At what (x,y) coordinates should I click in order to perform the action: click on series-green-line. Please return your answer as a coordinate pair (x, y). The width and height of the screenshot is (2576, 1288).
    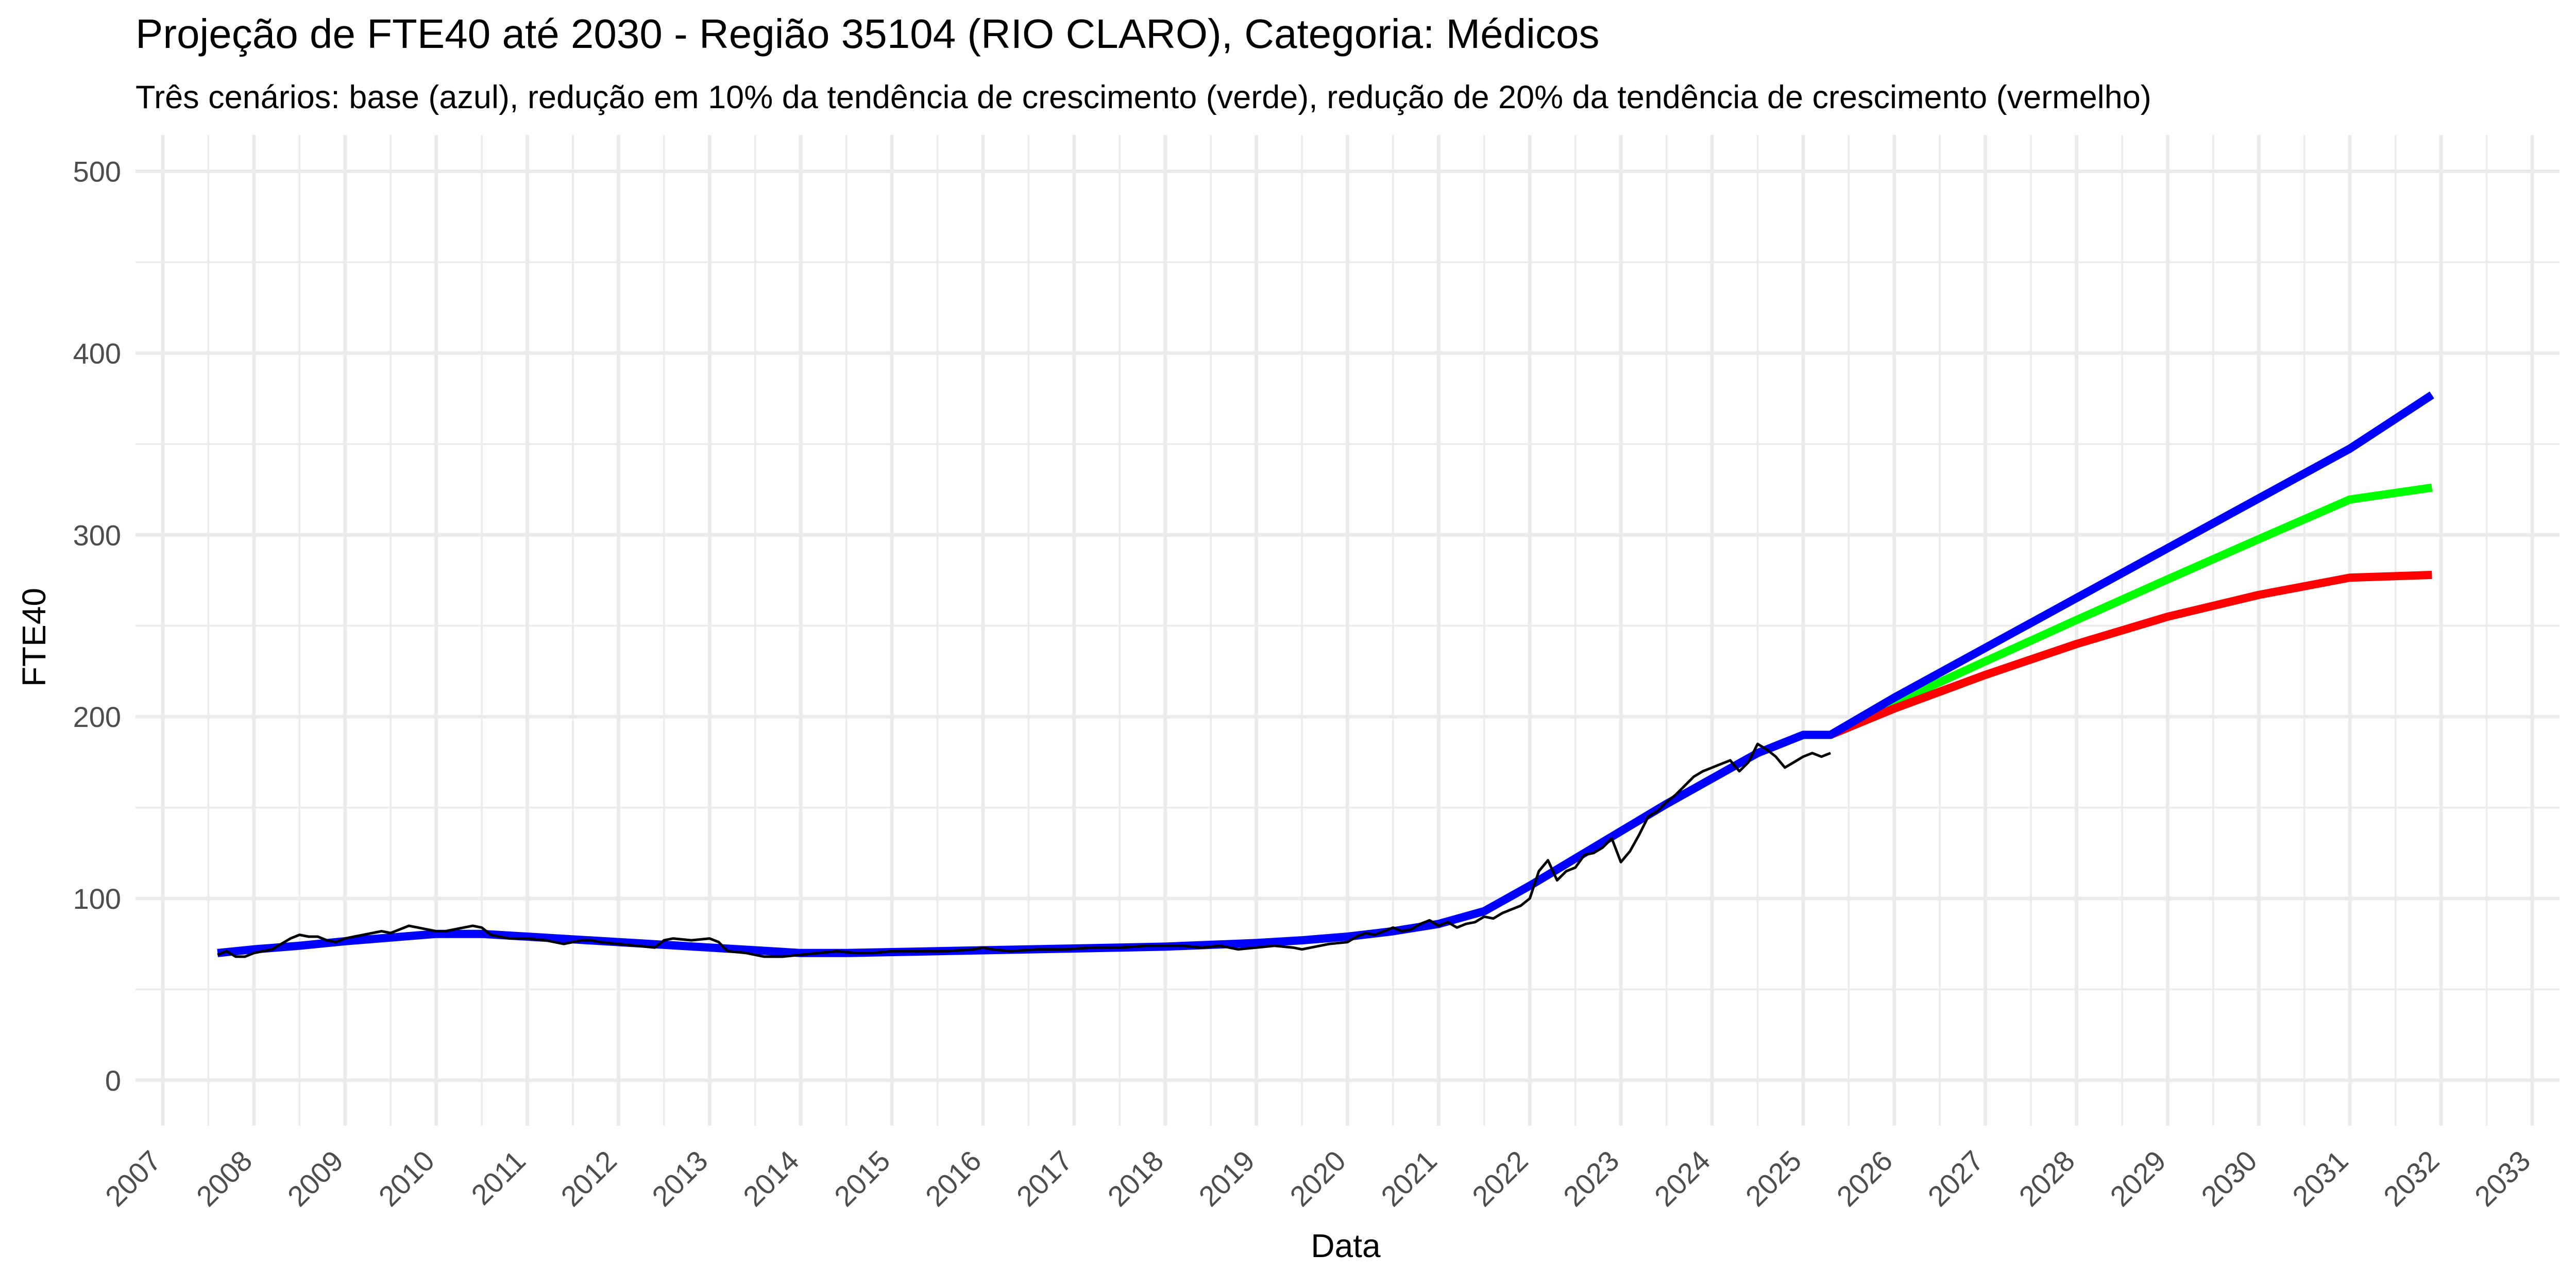
    Looking at the image, I should click on (2130, 611).